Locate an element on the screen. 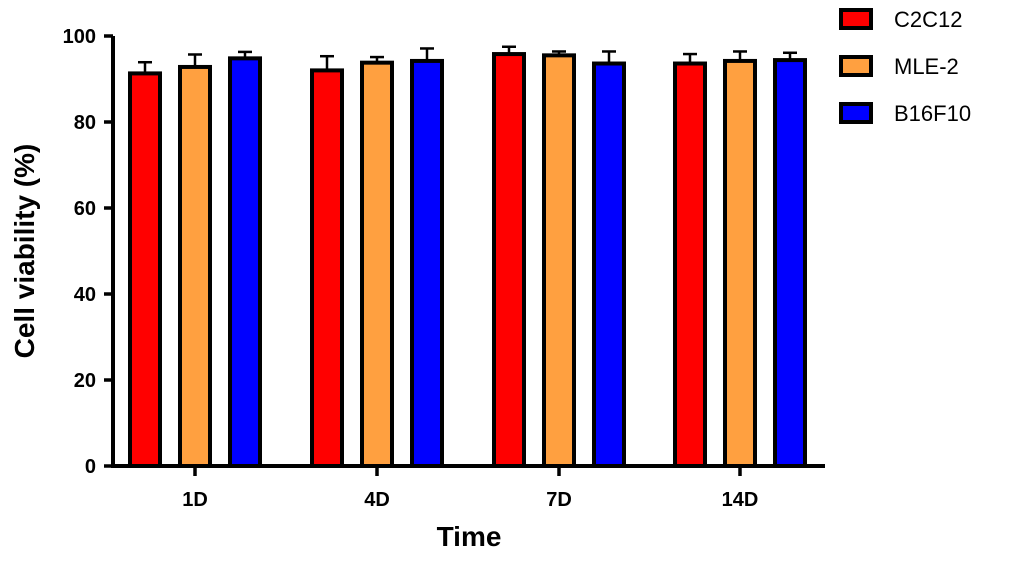 The height and width of the screenshot is (565, 1009). x-tick-label: 1D is located at coordinates (195, 500).